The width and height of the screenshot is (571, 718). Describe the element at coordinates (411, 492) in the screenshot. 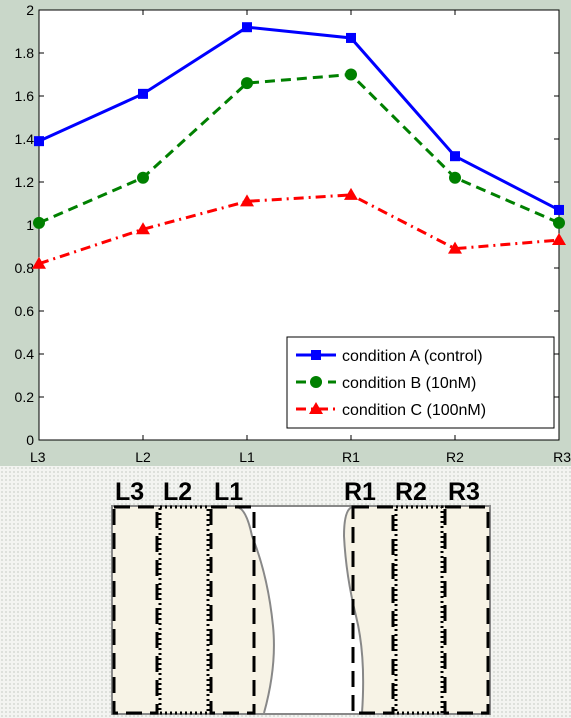

I see `zone-label-r2: R2` at that location.